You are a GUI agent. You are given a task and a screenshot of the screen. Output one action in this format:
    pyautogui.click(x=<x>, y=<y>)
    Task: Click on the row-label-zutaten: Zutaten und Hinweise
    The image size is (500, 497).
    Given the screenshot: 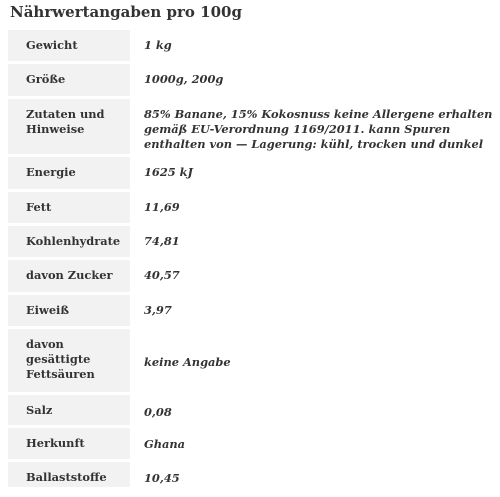 What is the action you would take?
    pyautogui.click(x=69, y=126)
    